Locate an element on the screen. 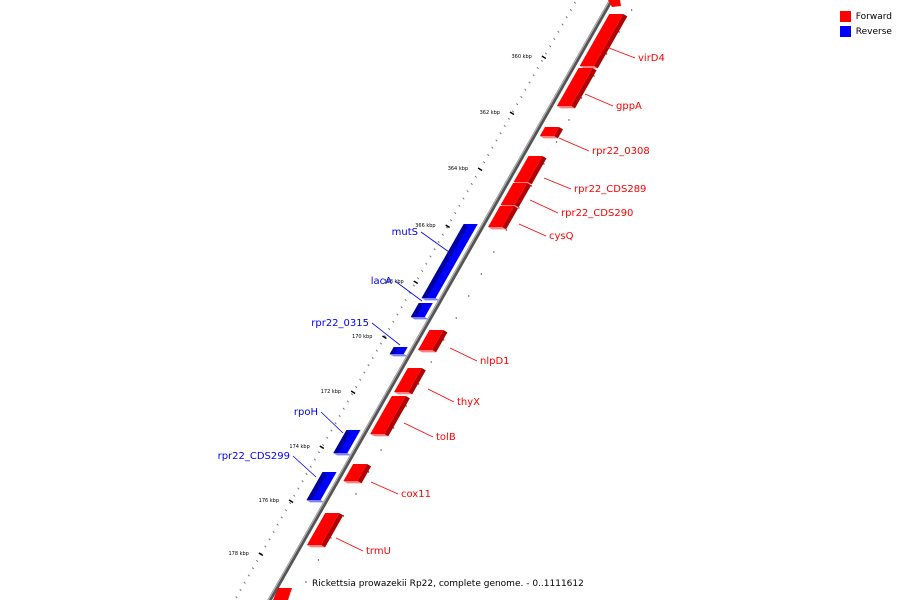 This screenshot has height=600, width=900. gene-label: nlpD1 is located at coordinates (495, 361).